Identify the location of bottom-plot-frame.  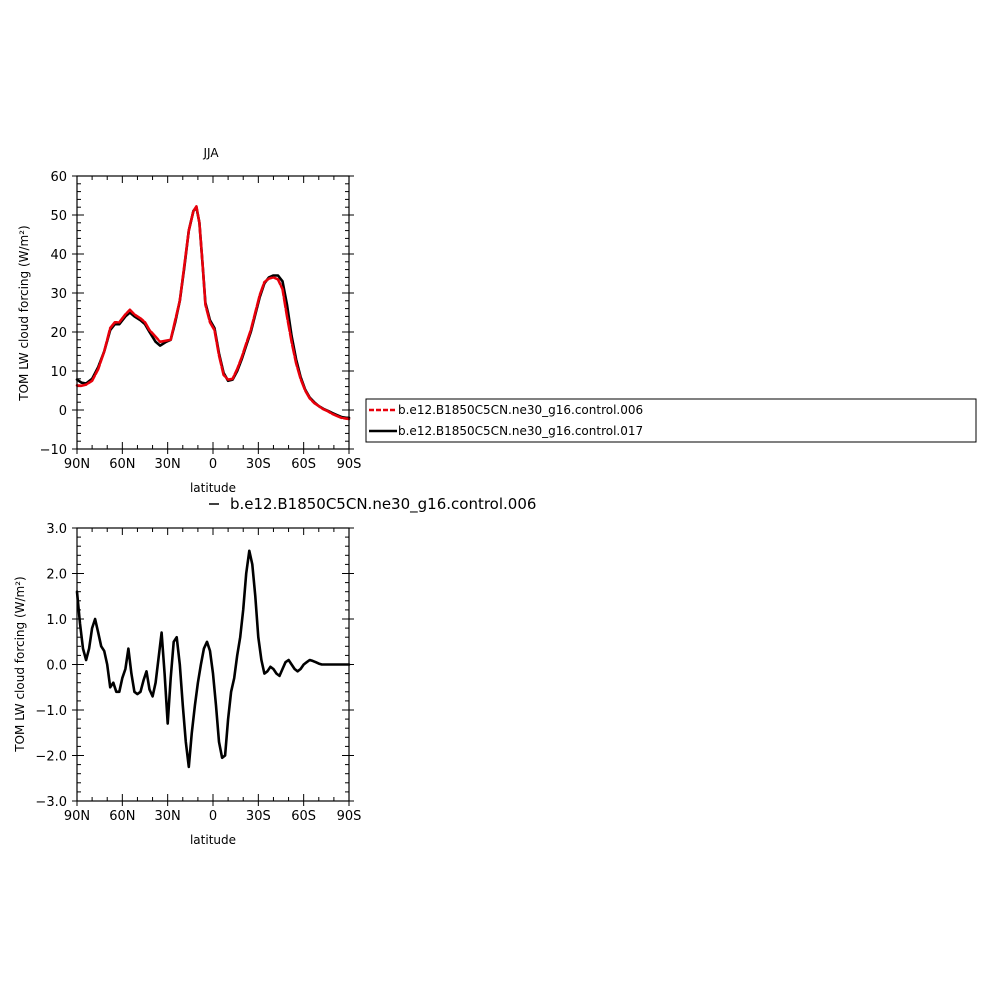
(213, 664).